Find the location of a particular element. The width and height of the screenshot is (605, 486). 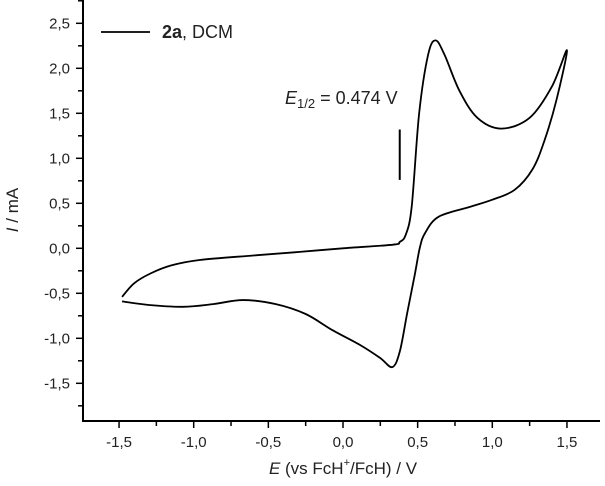

legend: 2a, DCM is located at coordinates (167, 32).